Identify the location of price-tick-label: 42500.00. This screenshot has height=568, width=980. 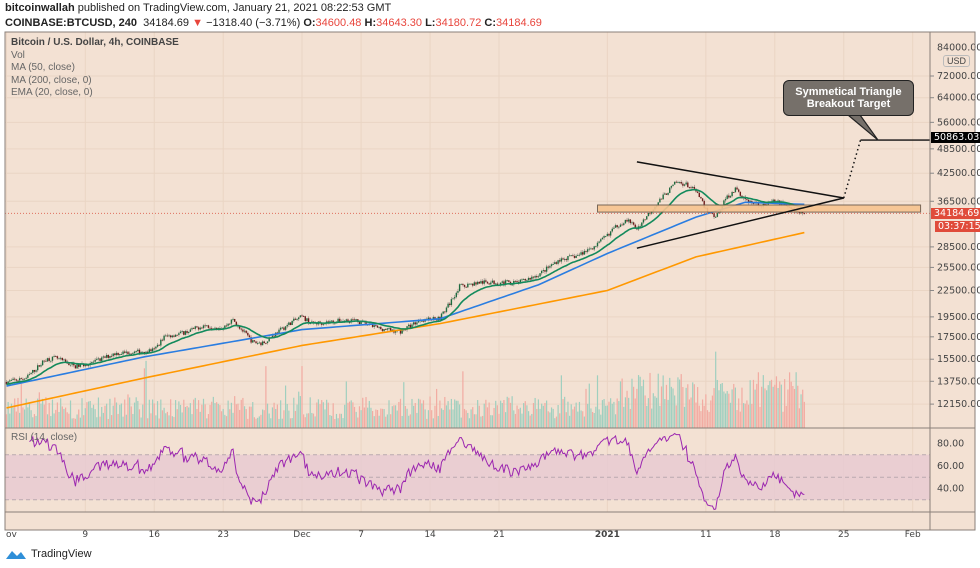
(958, 173).